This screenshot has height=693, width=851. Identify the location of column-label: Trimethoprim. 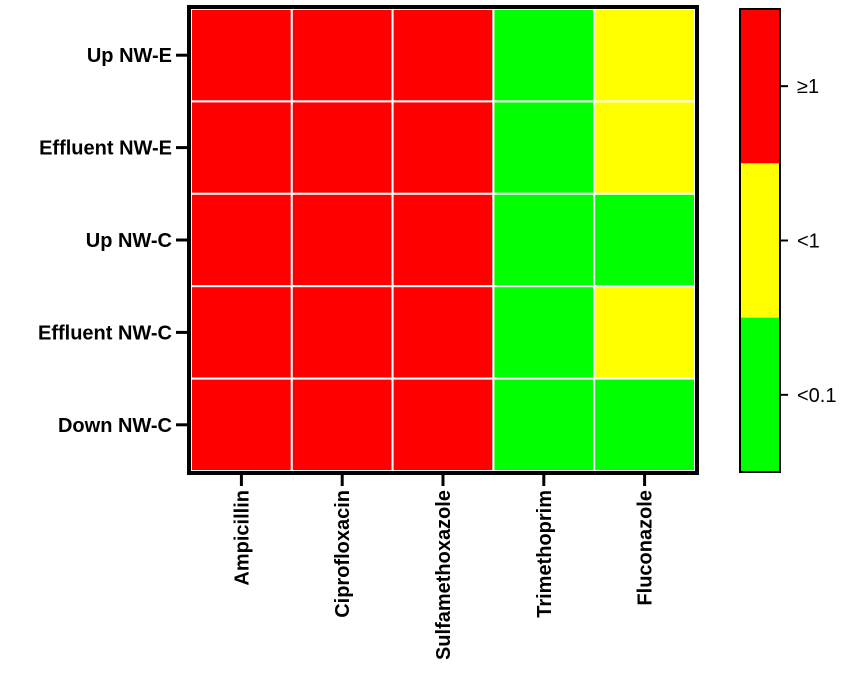
(545, 554).